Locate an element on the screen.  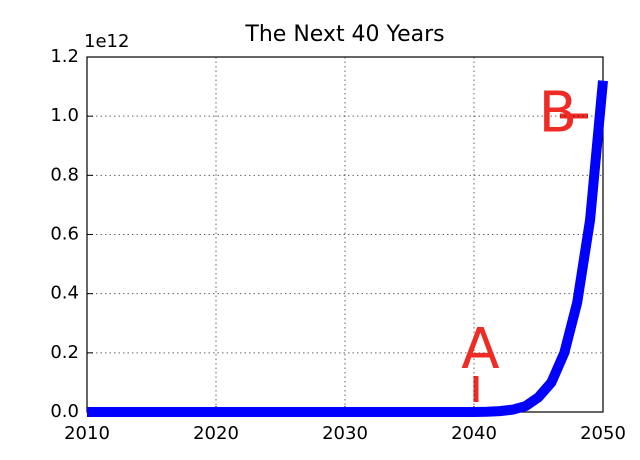
y-tick-label: 0.4 is located at coordinates (64, 293).